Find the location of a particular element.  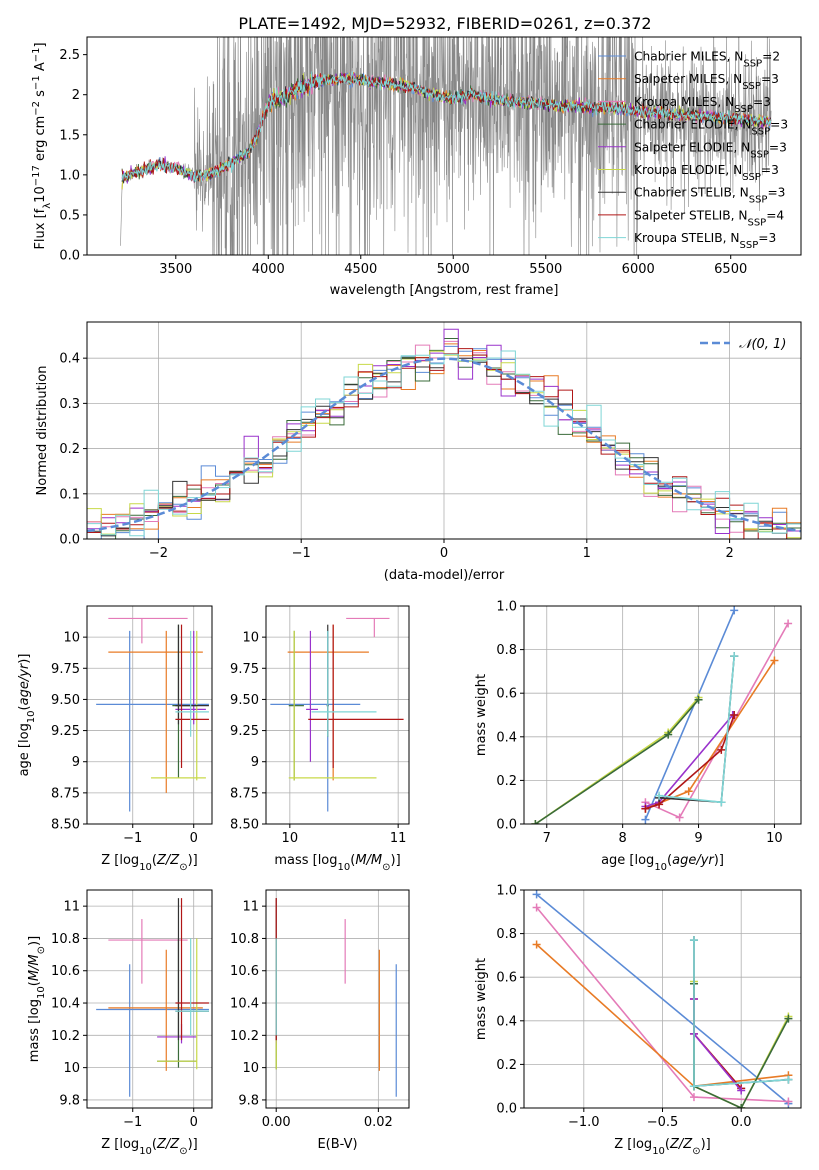

y-tick-label: 0.1 is located at coordinates (69, 494).